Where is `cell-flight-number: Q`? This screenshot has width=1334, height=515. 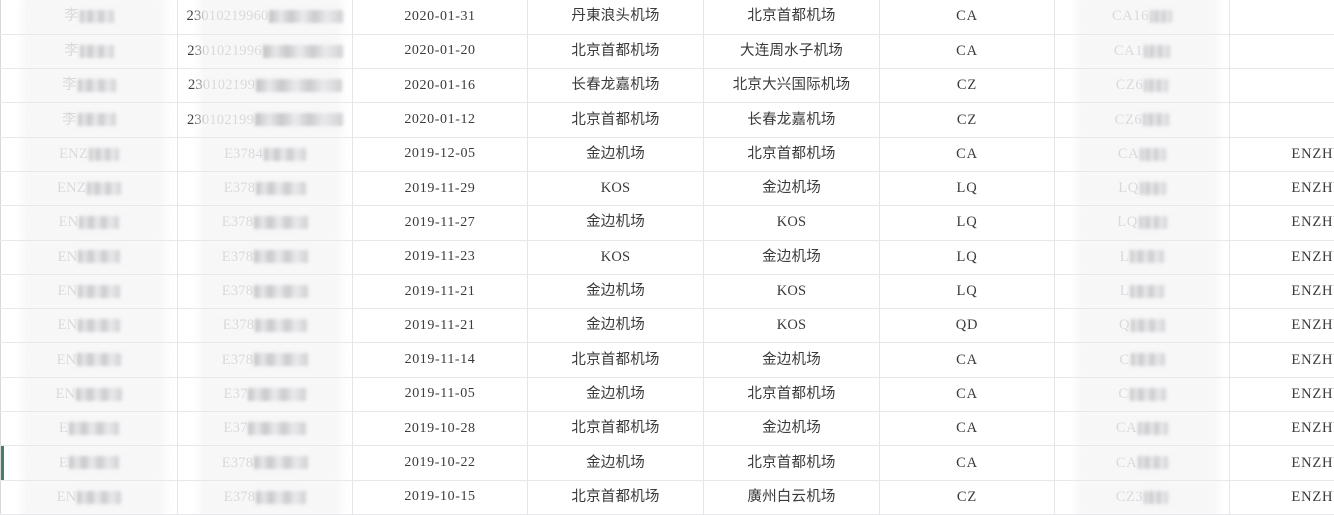
cell-flight-number: Q is located at coordinates (1142, 326).